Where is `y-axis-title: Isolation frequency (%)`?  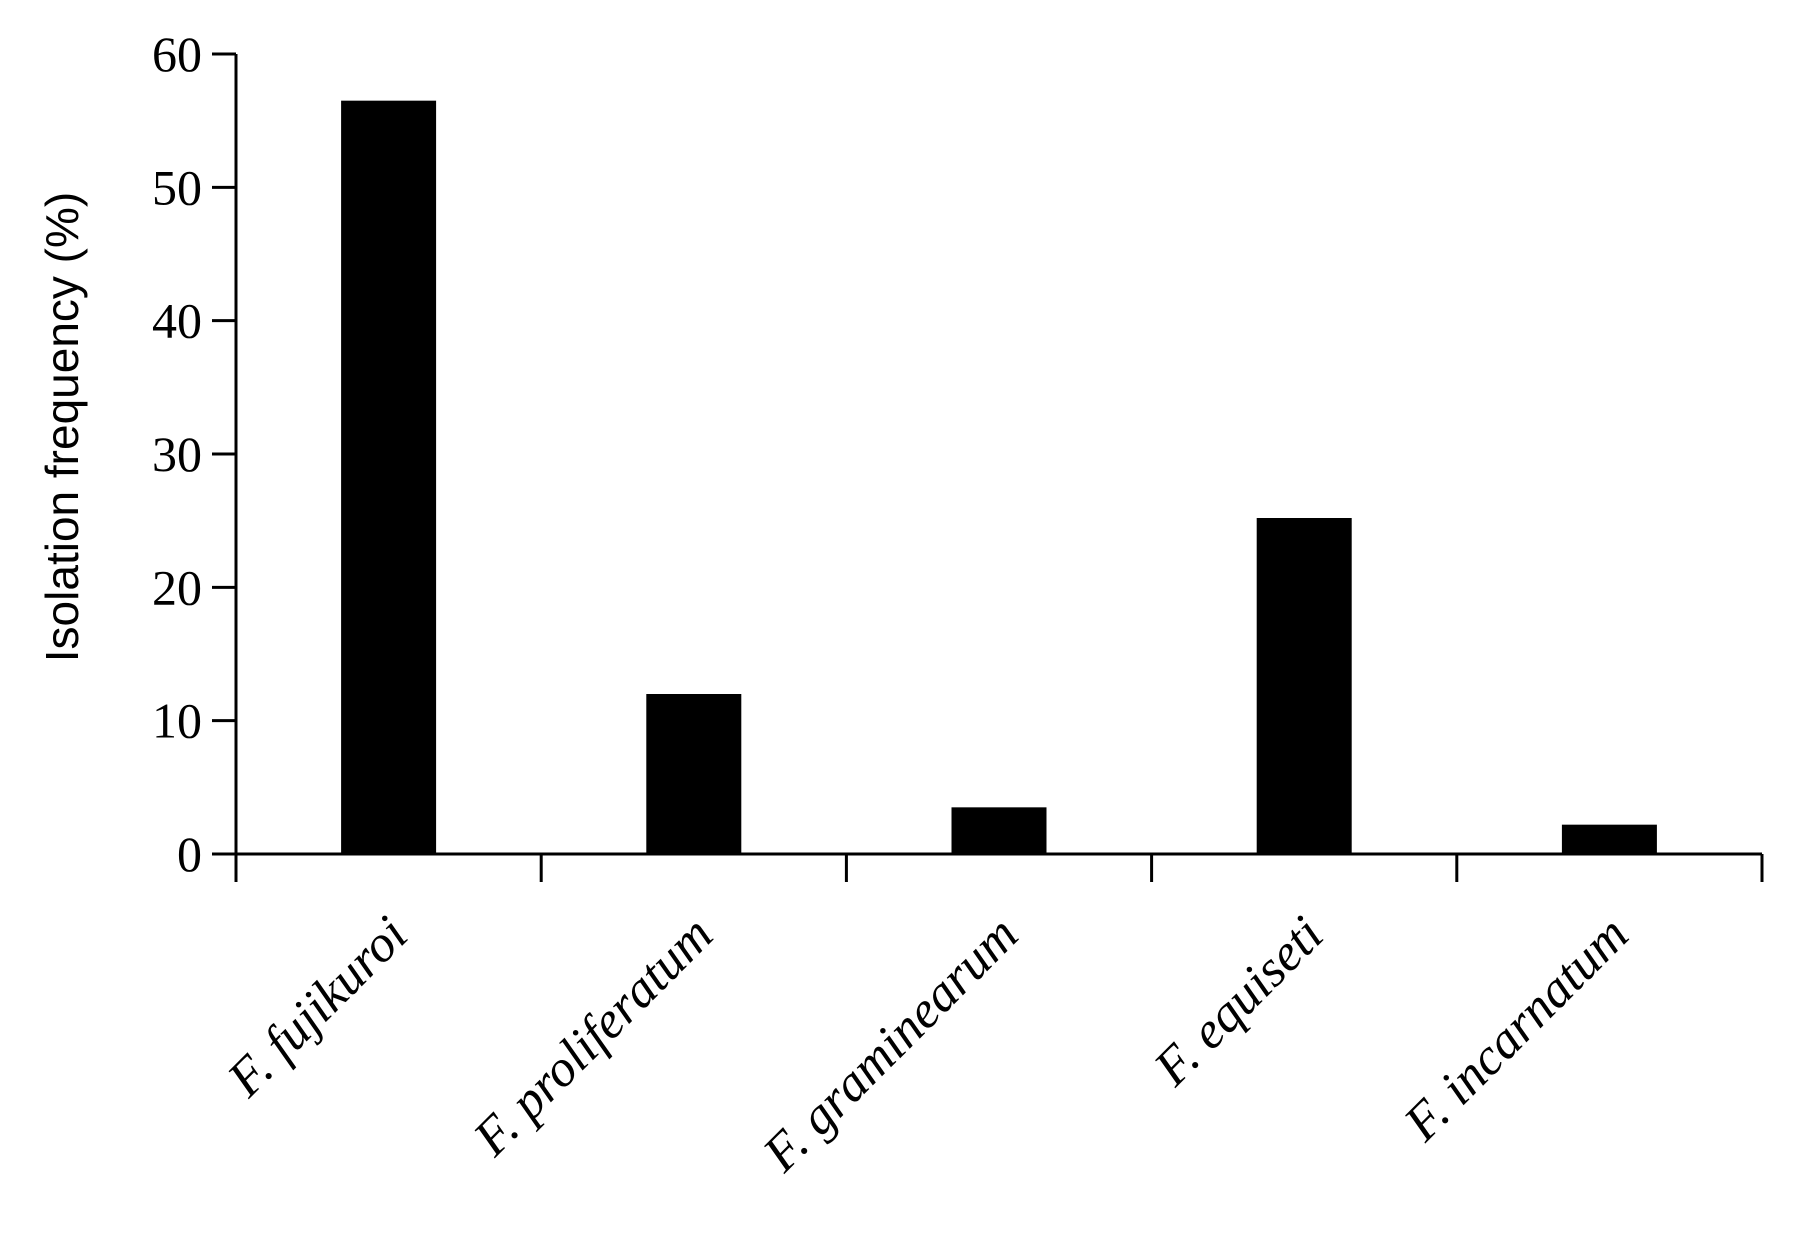 y-axis-title: Isolation frequency (%) is located at coordinates (62, 427).